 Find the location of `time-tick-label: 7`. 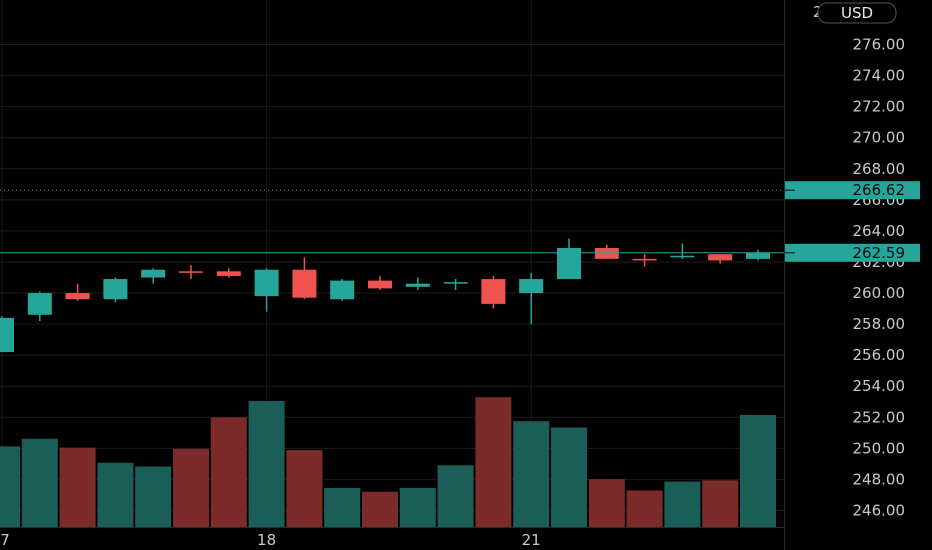

time-tick-label: 7 is located at coordinates (5, 540).